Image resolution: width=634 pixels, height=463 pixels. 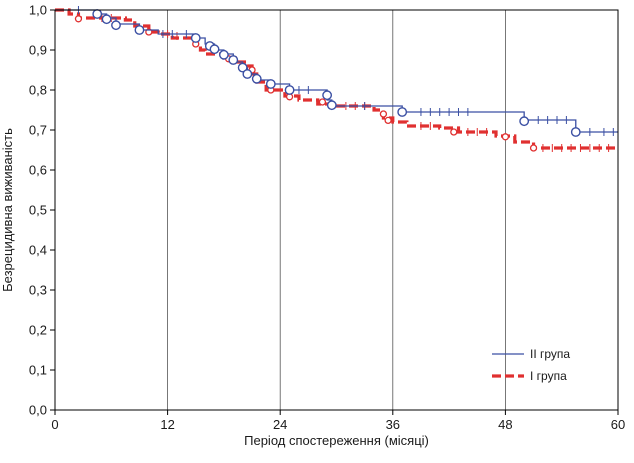 I want to click on x-axis-ticks: 0 12 24 36 48 60, so click(x=338, y=421).